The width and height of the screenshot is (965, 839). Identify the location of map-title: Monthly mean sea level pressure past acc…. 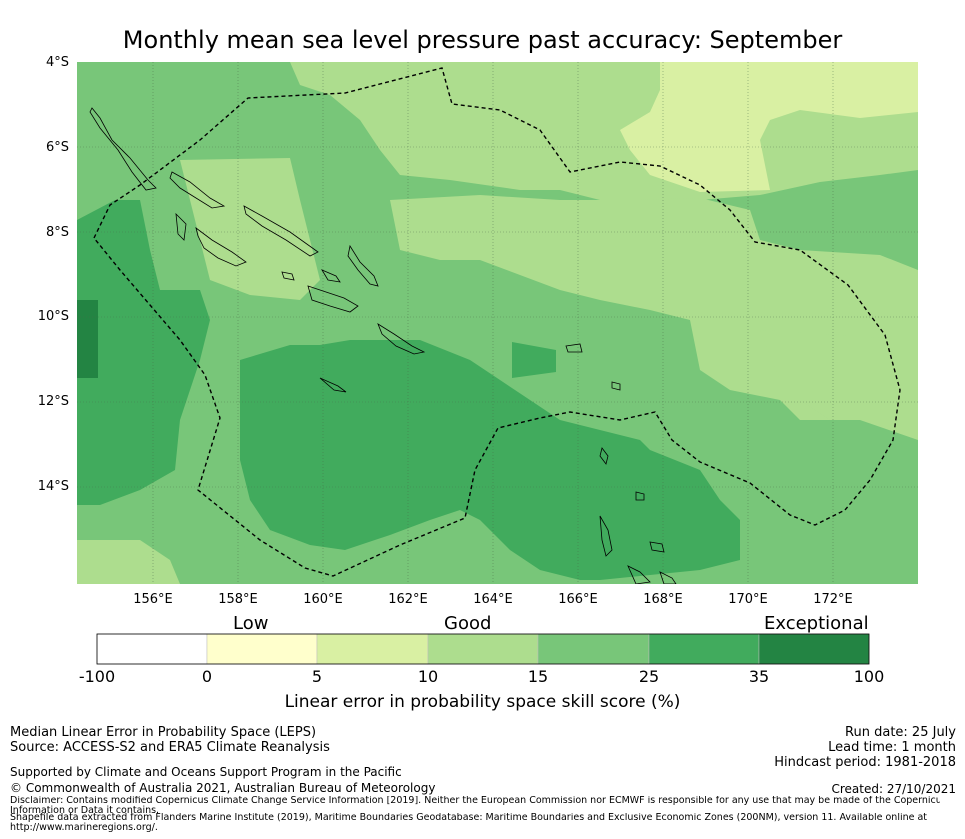
(482, 40).